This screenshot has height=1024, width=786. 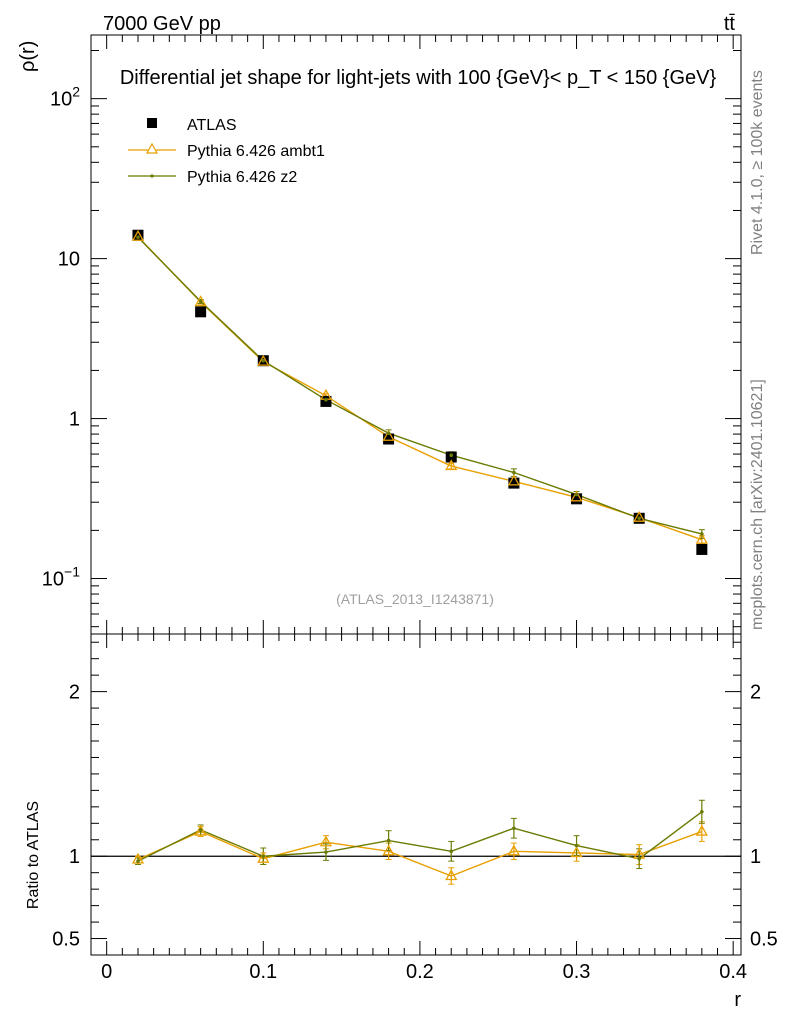 What do you see at coordinates (737, 1000) in the screenshot?
I see `x-axis-label: r` at bounding box center [737, 1000].